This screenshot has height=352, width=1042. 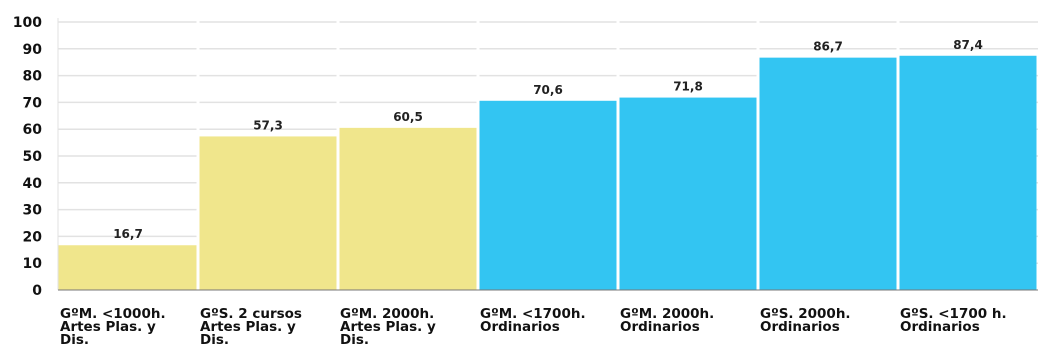 I want to click on x-tick-label: GºS. 2000h., so click(x=805, y=314).